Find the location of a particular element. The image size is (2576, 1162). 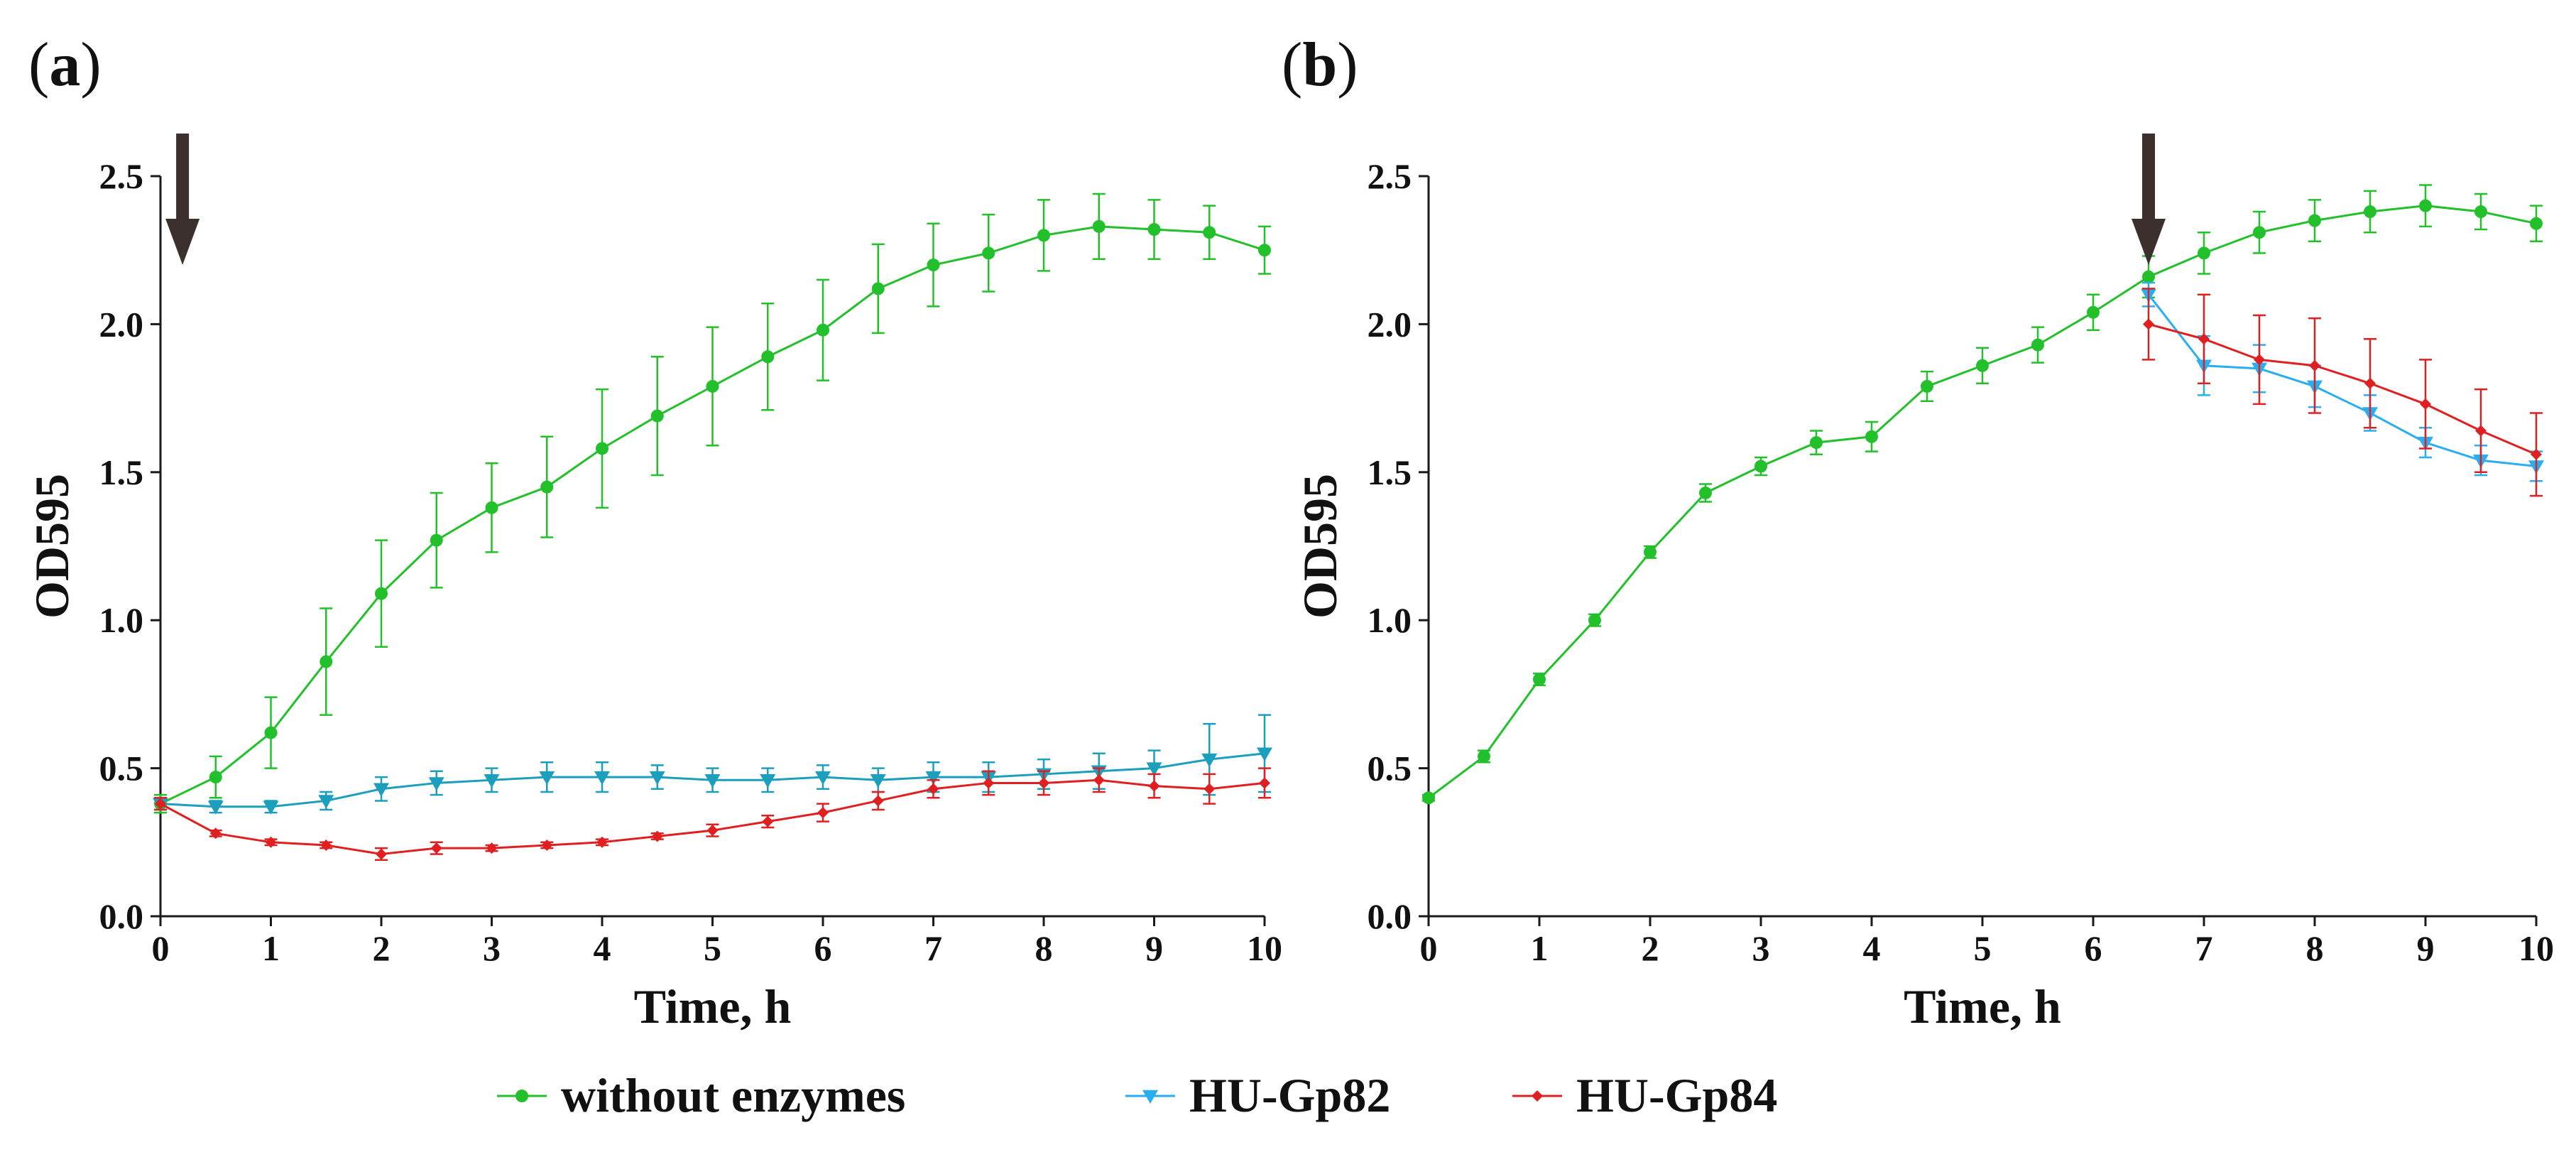

x-tick-label: 1 is located at coordinates (271, 948).